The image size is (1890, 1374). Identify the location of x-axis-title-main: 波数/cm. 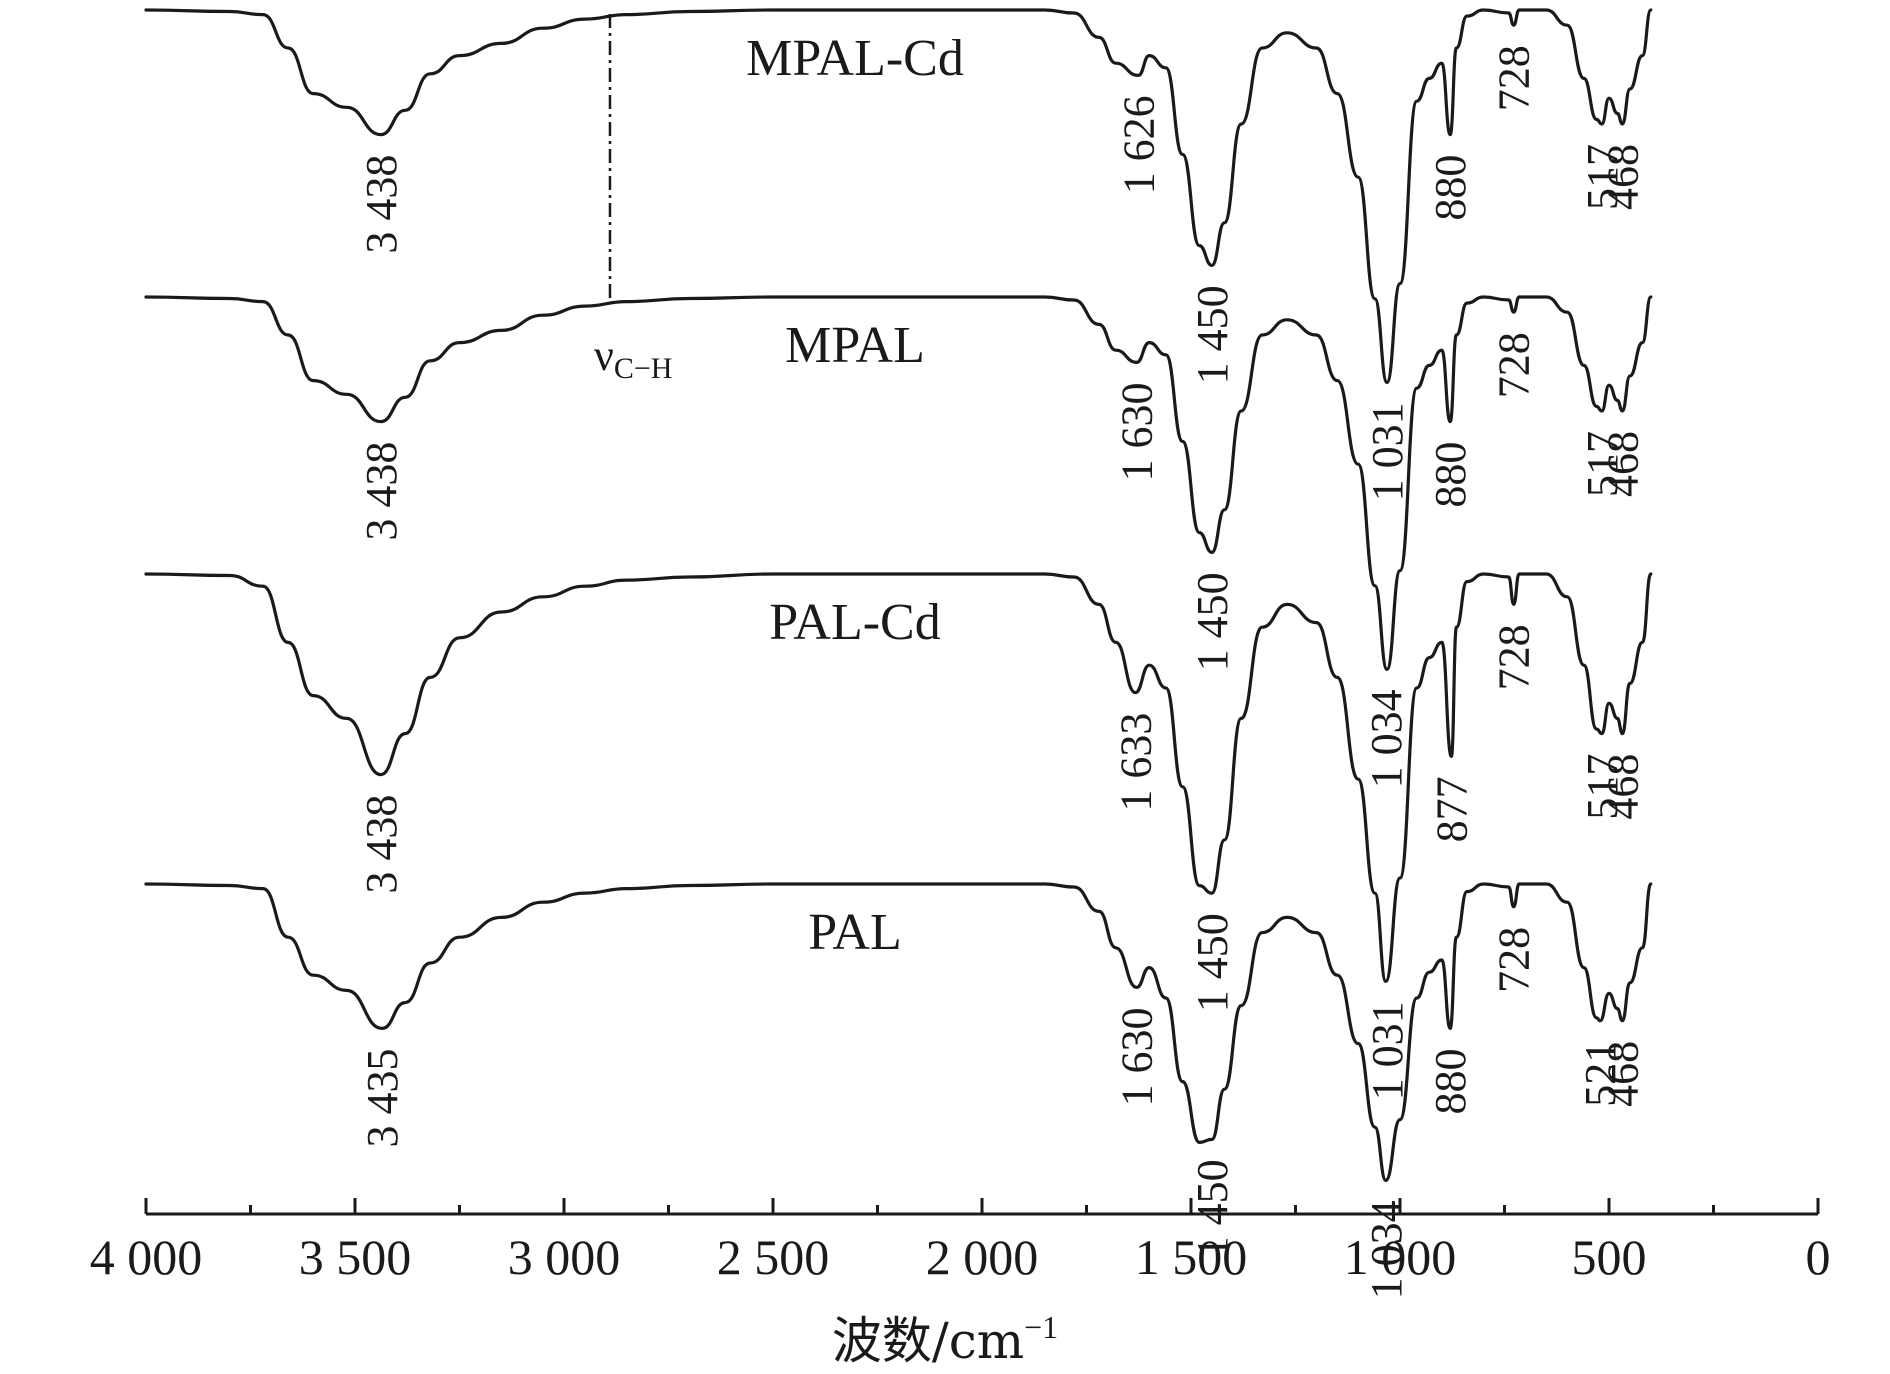
(928, 1341).